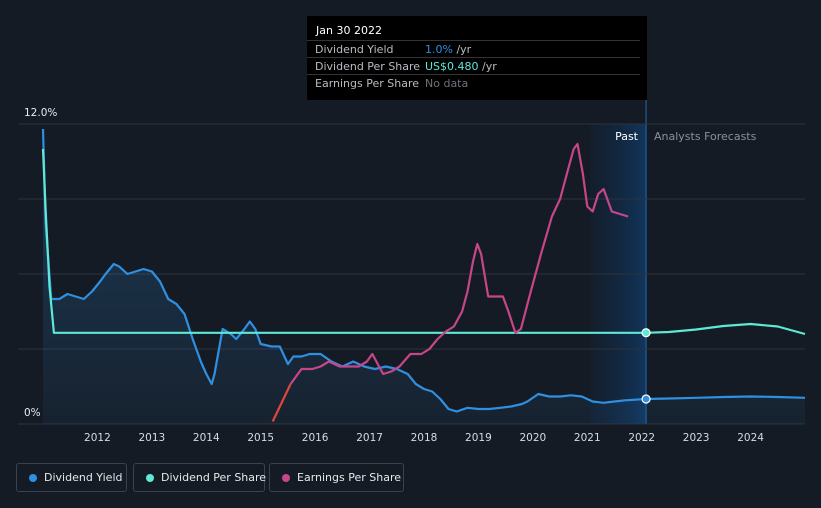 Image resolution: width=821 pixels, height=508 pixels. Describe the element at coordinates (646, 333) in the screenshot. I see `dividend-per-share-marker` at that location.